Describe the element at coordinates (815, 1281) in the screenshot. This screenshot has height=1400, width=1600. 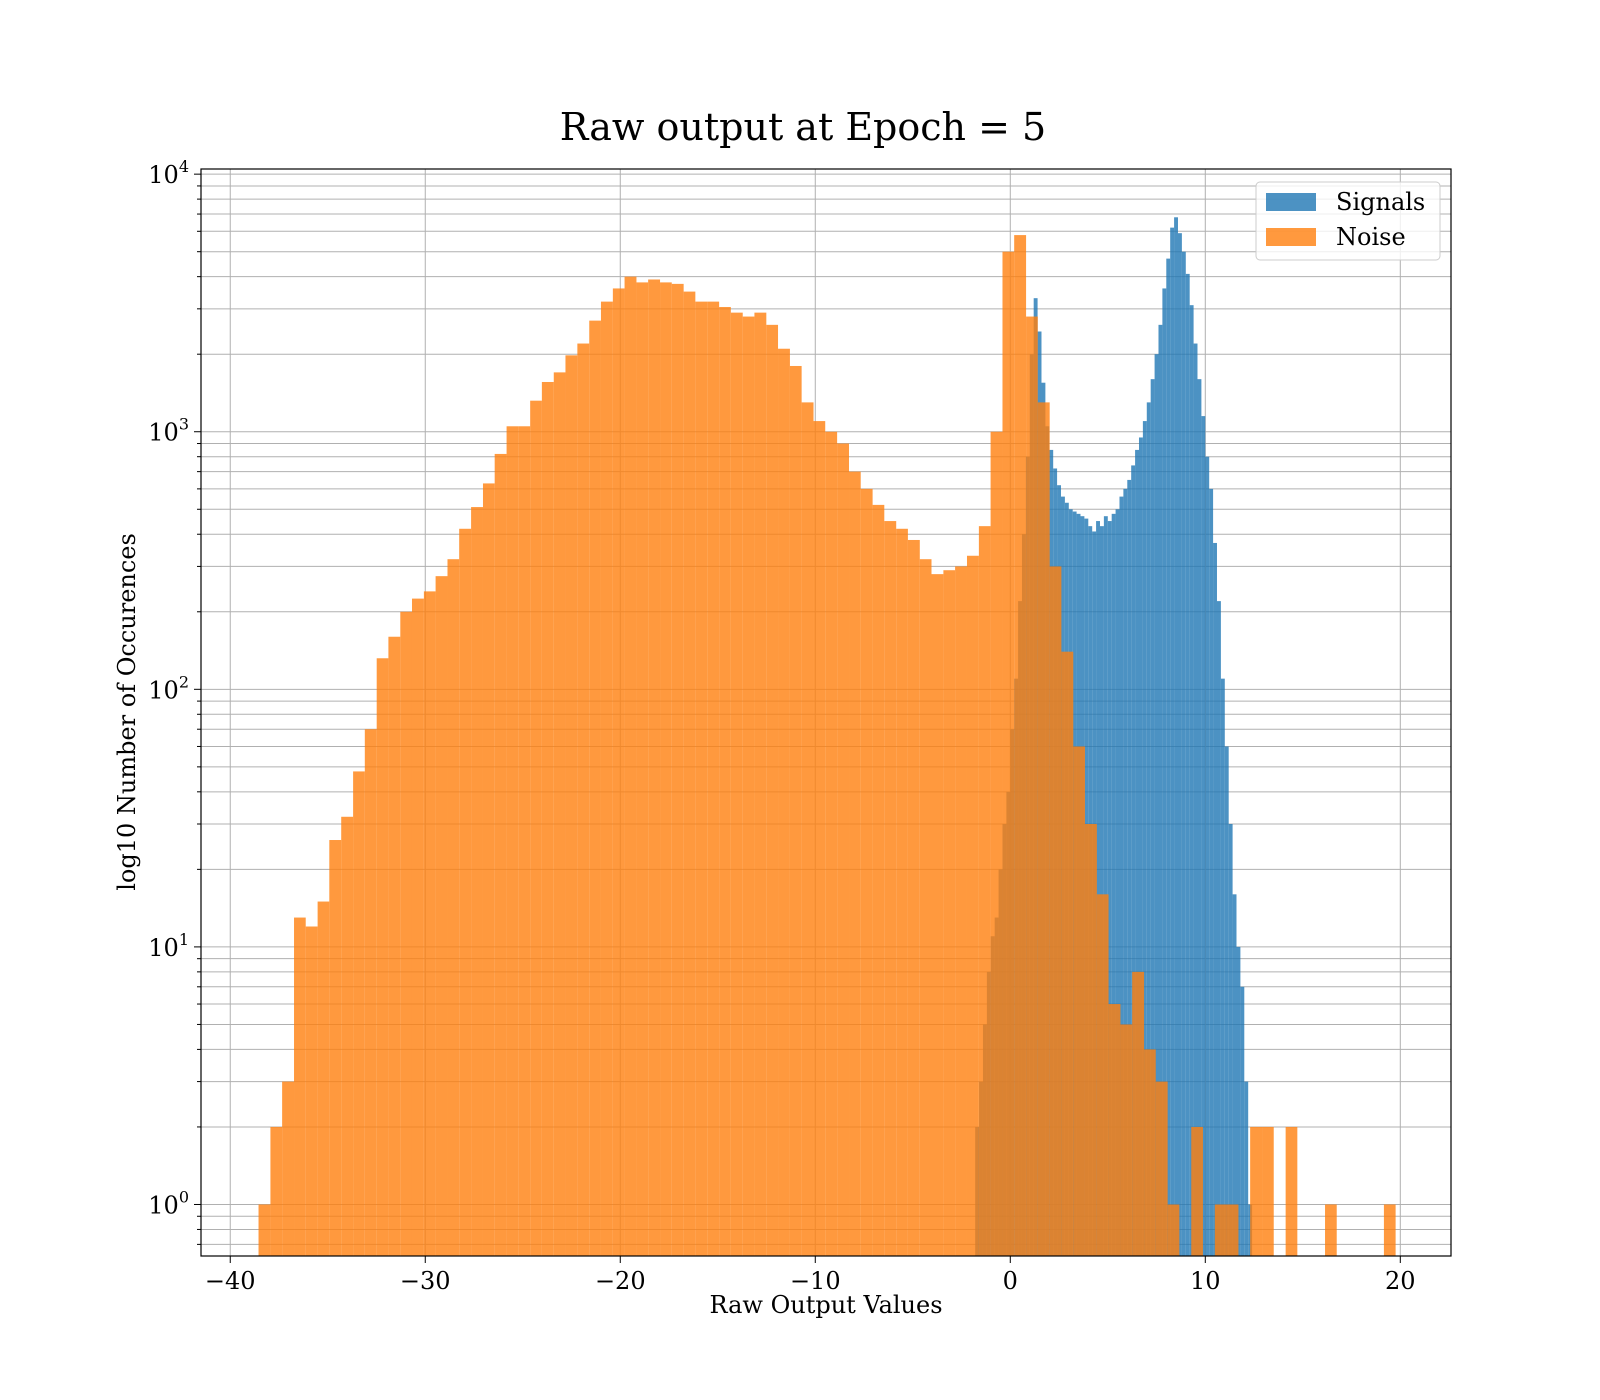
I see `x-tick-label: −10` at that location.